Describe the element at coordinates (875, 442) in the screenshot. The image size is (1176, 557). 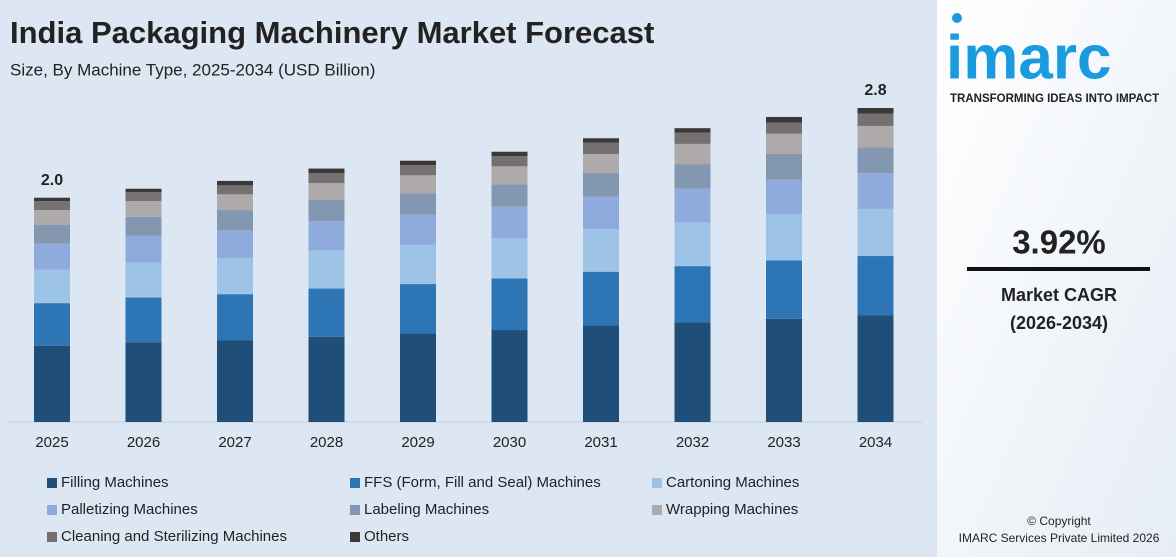
I see `x-tick-label: 2034` at that location.